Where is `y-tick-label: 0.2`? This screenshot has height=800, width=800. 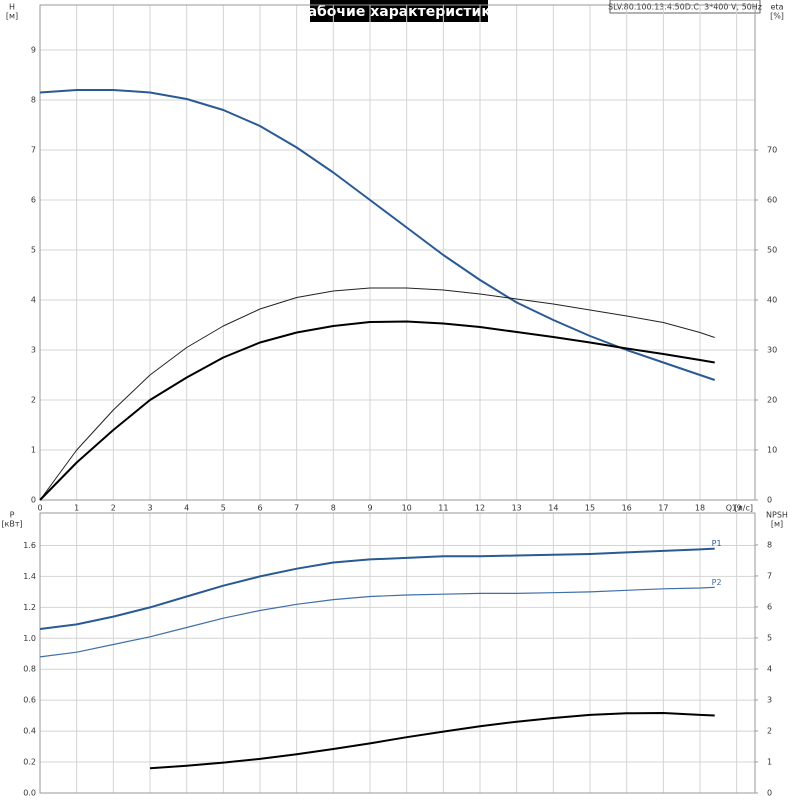 y-tick-label: 0.2 is located at coordinates (29, 762).